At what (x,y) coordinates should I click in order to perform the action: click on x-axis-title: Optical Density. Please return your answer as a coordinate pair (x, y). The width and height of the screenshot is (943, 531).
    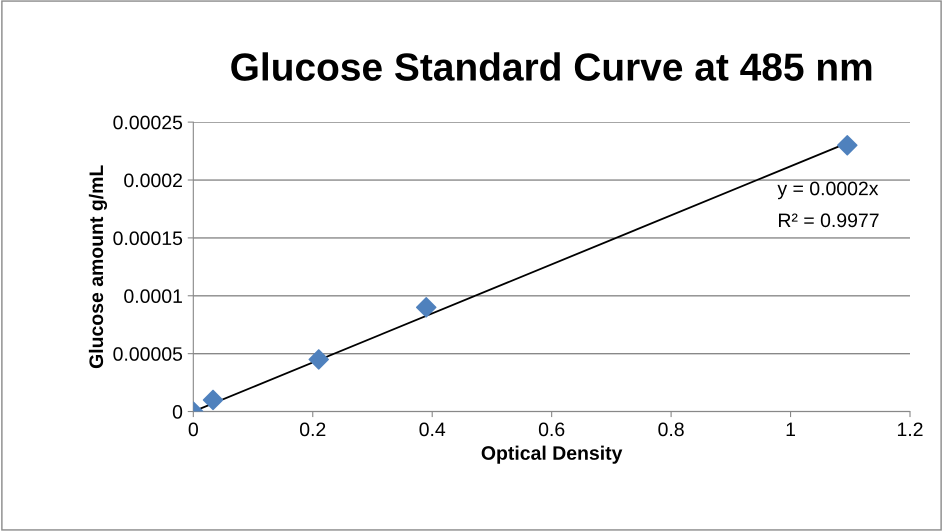
    Looking at the image, I should click on (552, 455).